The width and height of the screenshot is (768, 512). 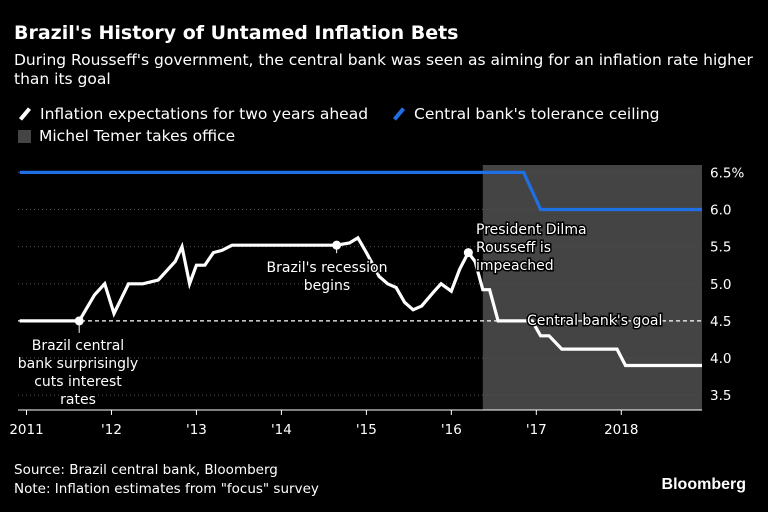 I want to click on legend-ceiling: Central bank's tolerance ceiling, so click(x=526, y=114).